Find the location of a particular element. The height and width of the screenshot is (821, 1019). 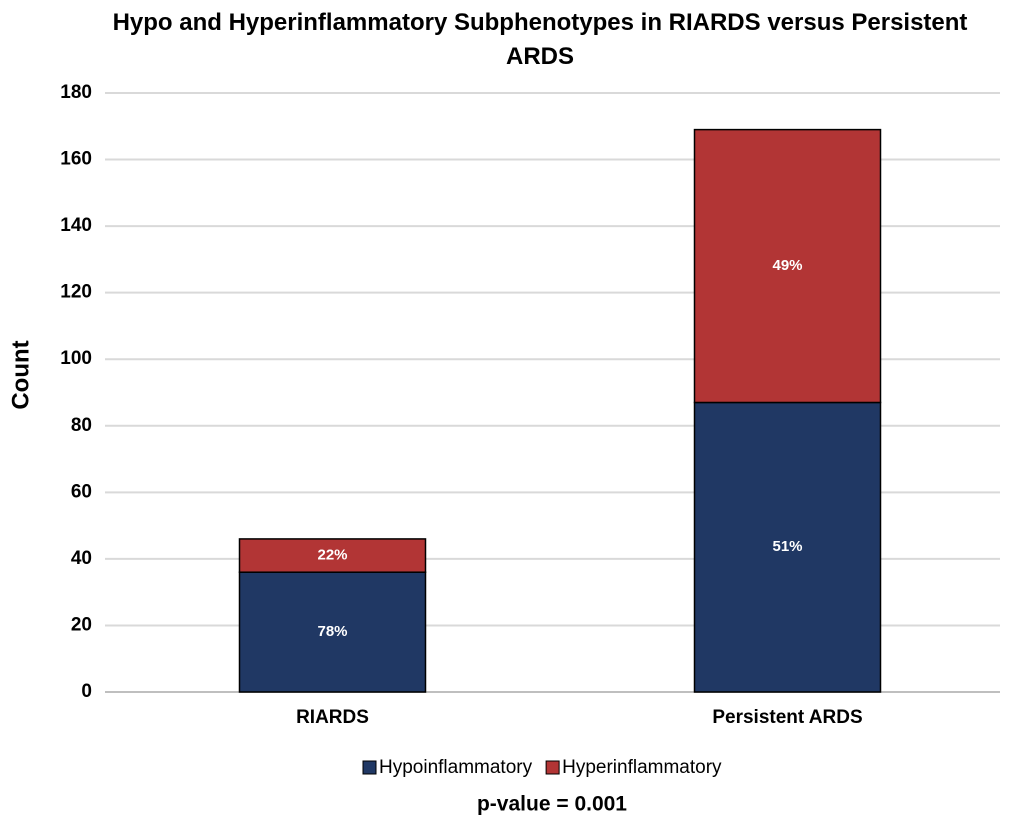

data-label: 22% is located at coordinates (332, 555).